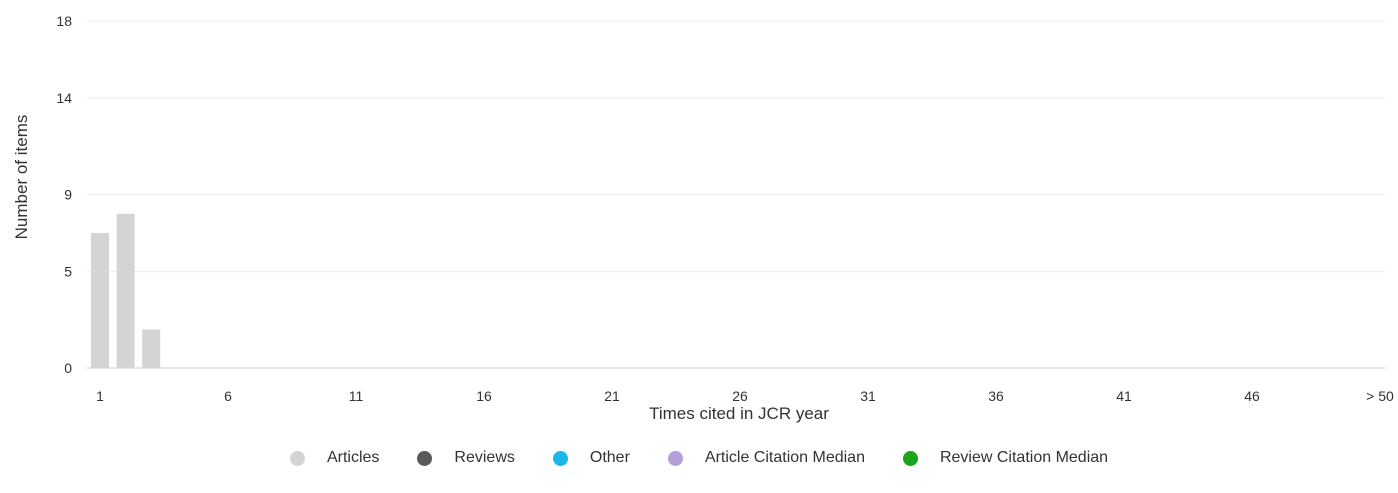 The width and height of the screenshot is (1398, 493). Describe the element at coordinates (868, 396) in the screenshot. I see `x-tick-label: 31` at that location.